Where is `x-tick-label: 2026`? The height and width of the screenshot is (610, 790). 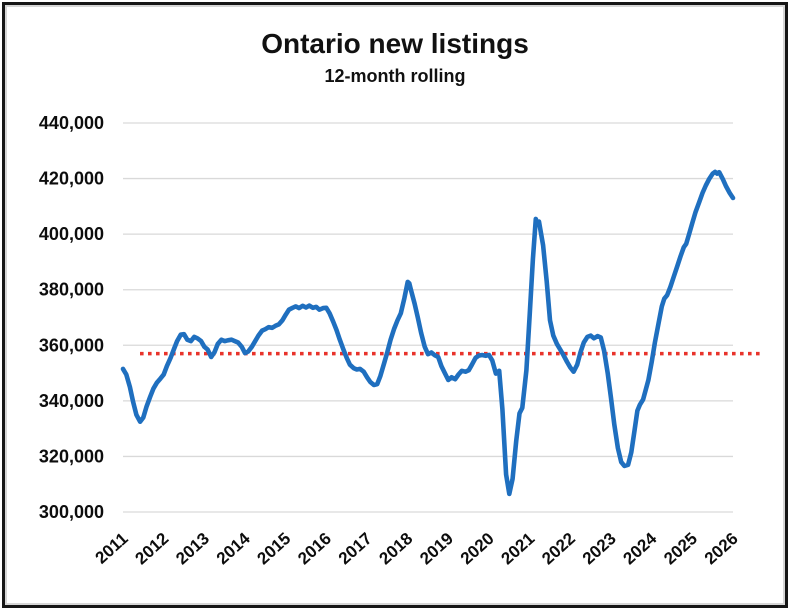 x-tick-label: 2026 is located at coordinates (721, 548).